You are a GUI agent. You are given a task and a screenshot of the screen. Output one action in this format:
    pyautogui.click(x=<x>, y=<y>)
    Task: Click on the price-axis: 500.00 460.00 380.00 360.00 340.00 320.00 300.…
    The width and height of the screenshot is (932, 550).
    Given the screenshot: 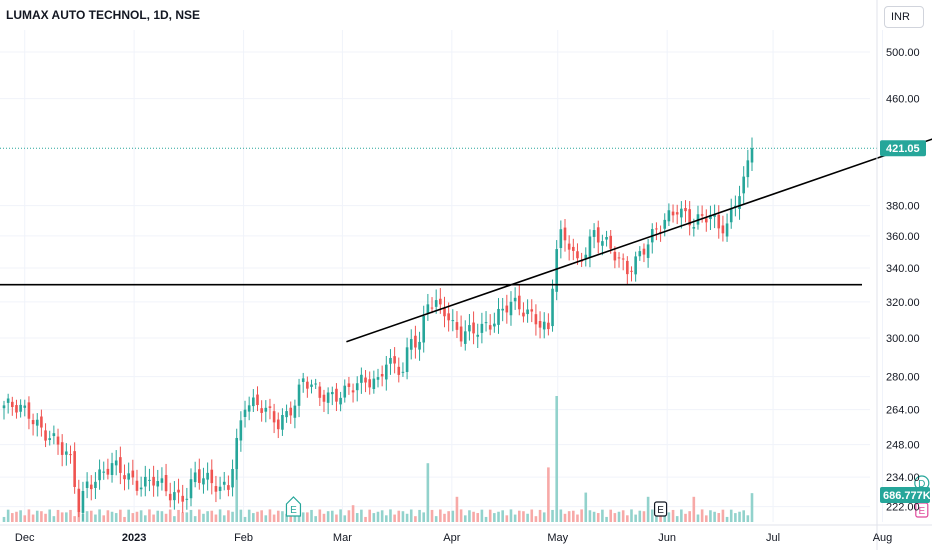 What is the action you would take?
    pyautogui.click(x=898, y=275)
    